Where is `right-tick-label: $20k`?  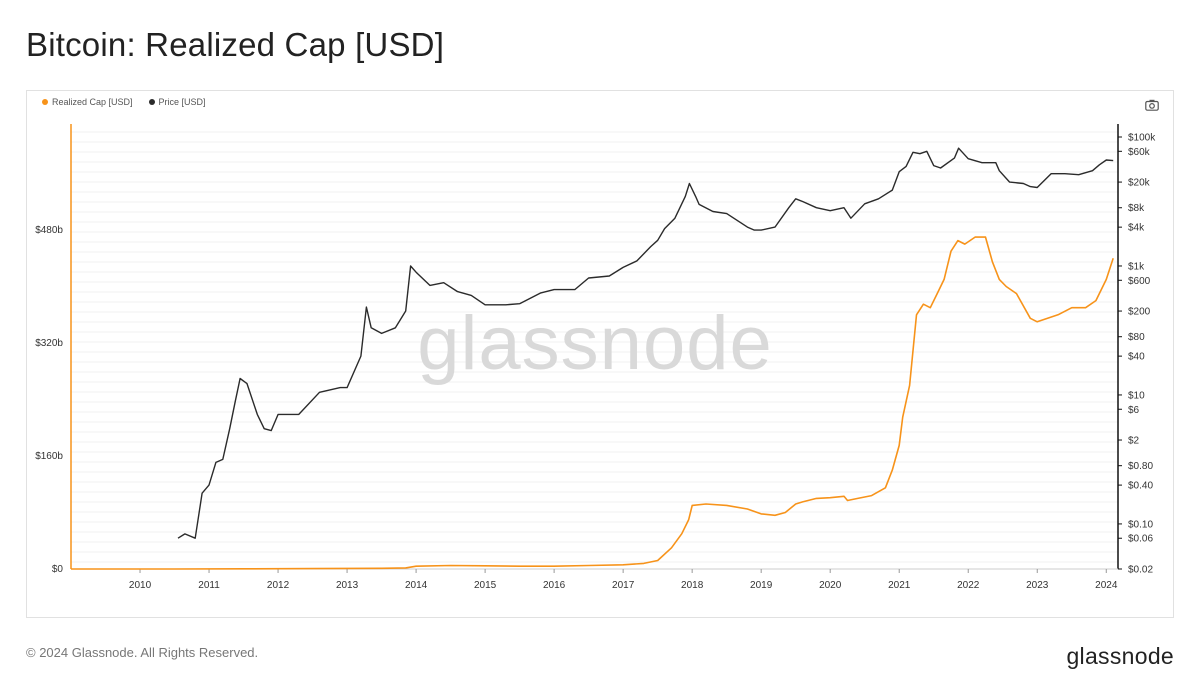 right-tick-label: $20k is located at coordinates (1139, 183).